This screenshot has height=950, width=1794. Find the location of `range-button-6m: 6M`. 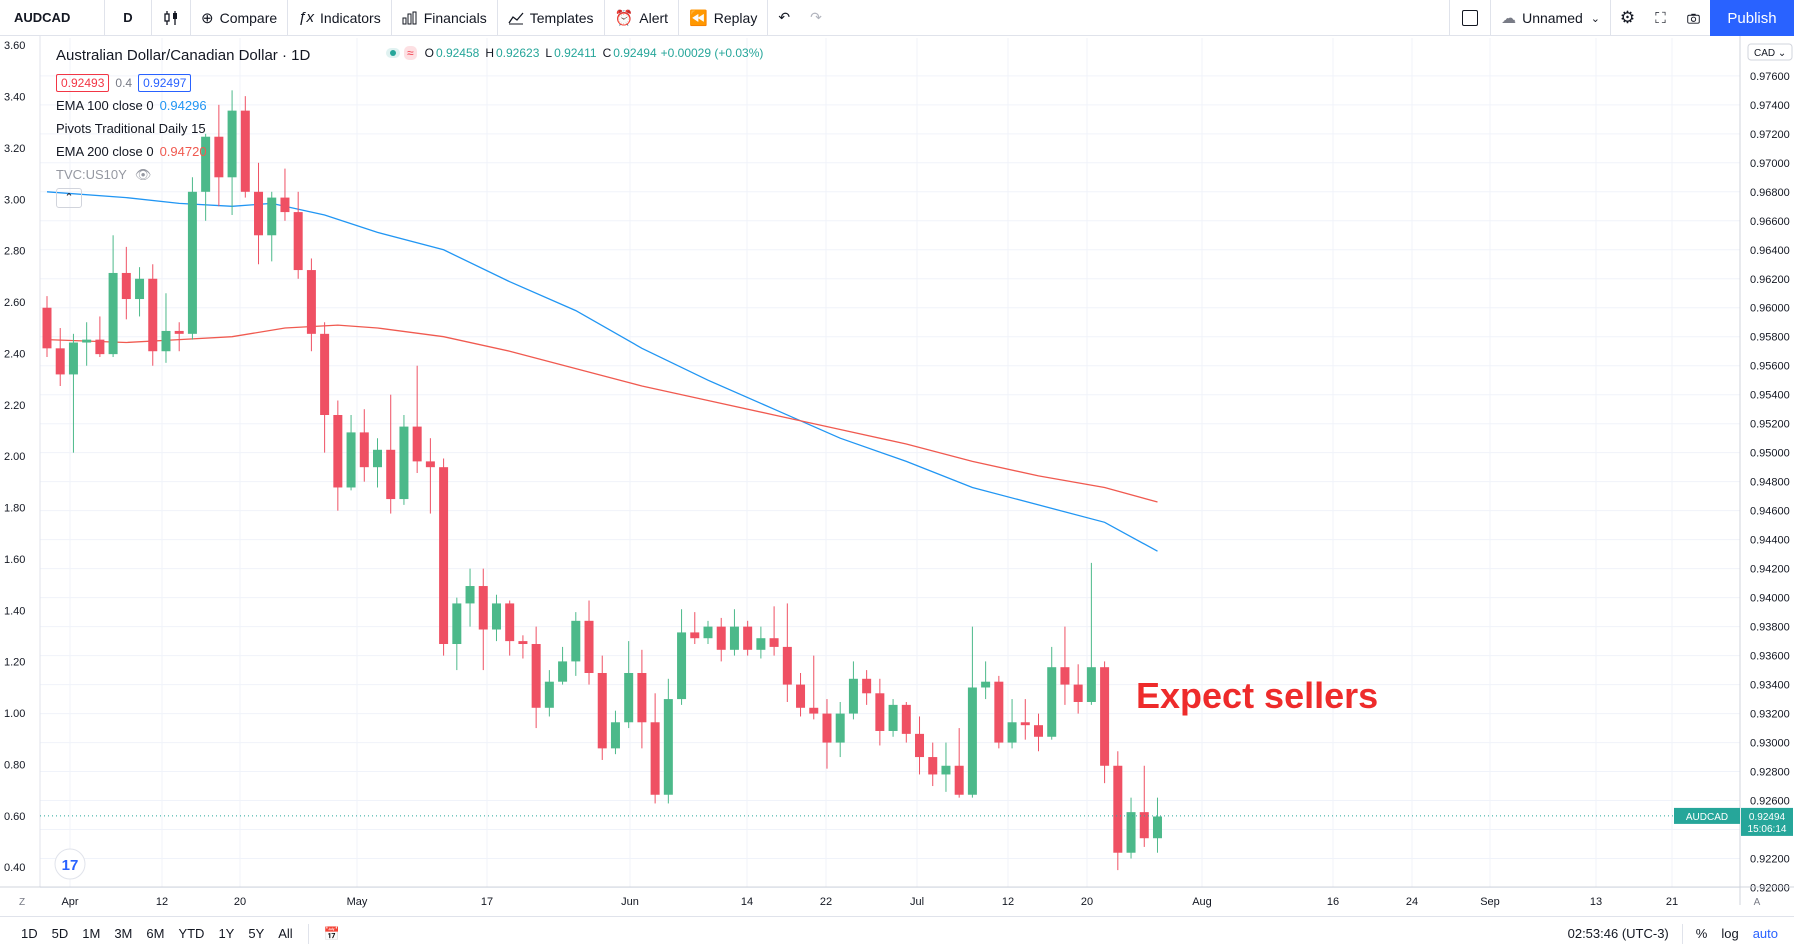

range-button-6m: 6M is located at coordinates (155, 933).